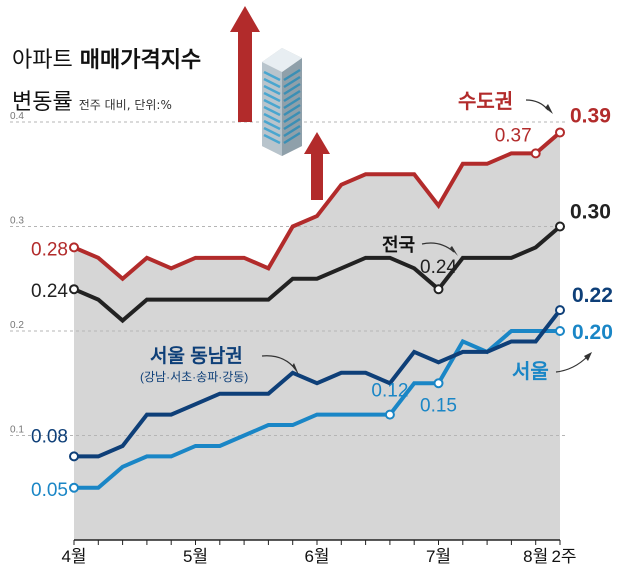 This screenshot has height=575, width=635. What do you see at coordinates (316, 556) in the screenshot?
I see `x-tick-label: 6월` at bounding box center [316, 556].